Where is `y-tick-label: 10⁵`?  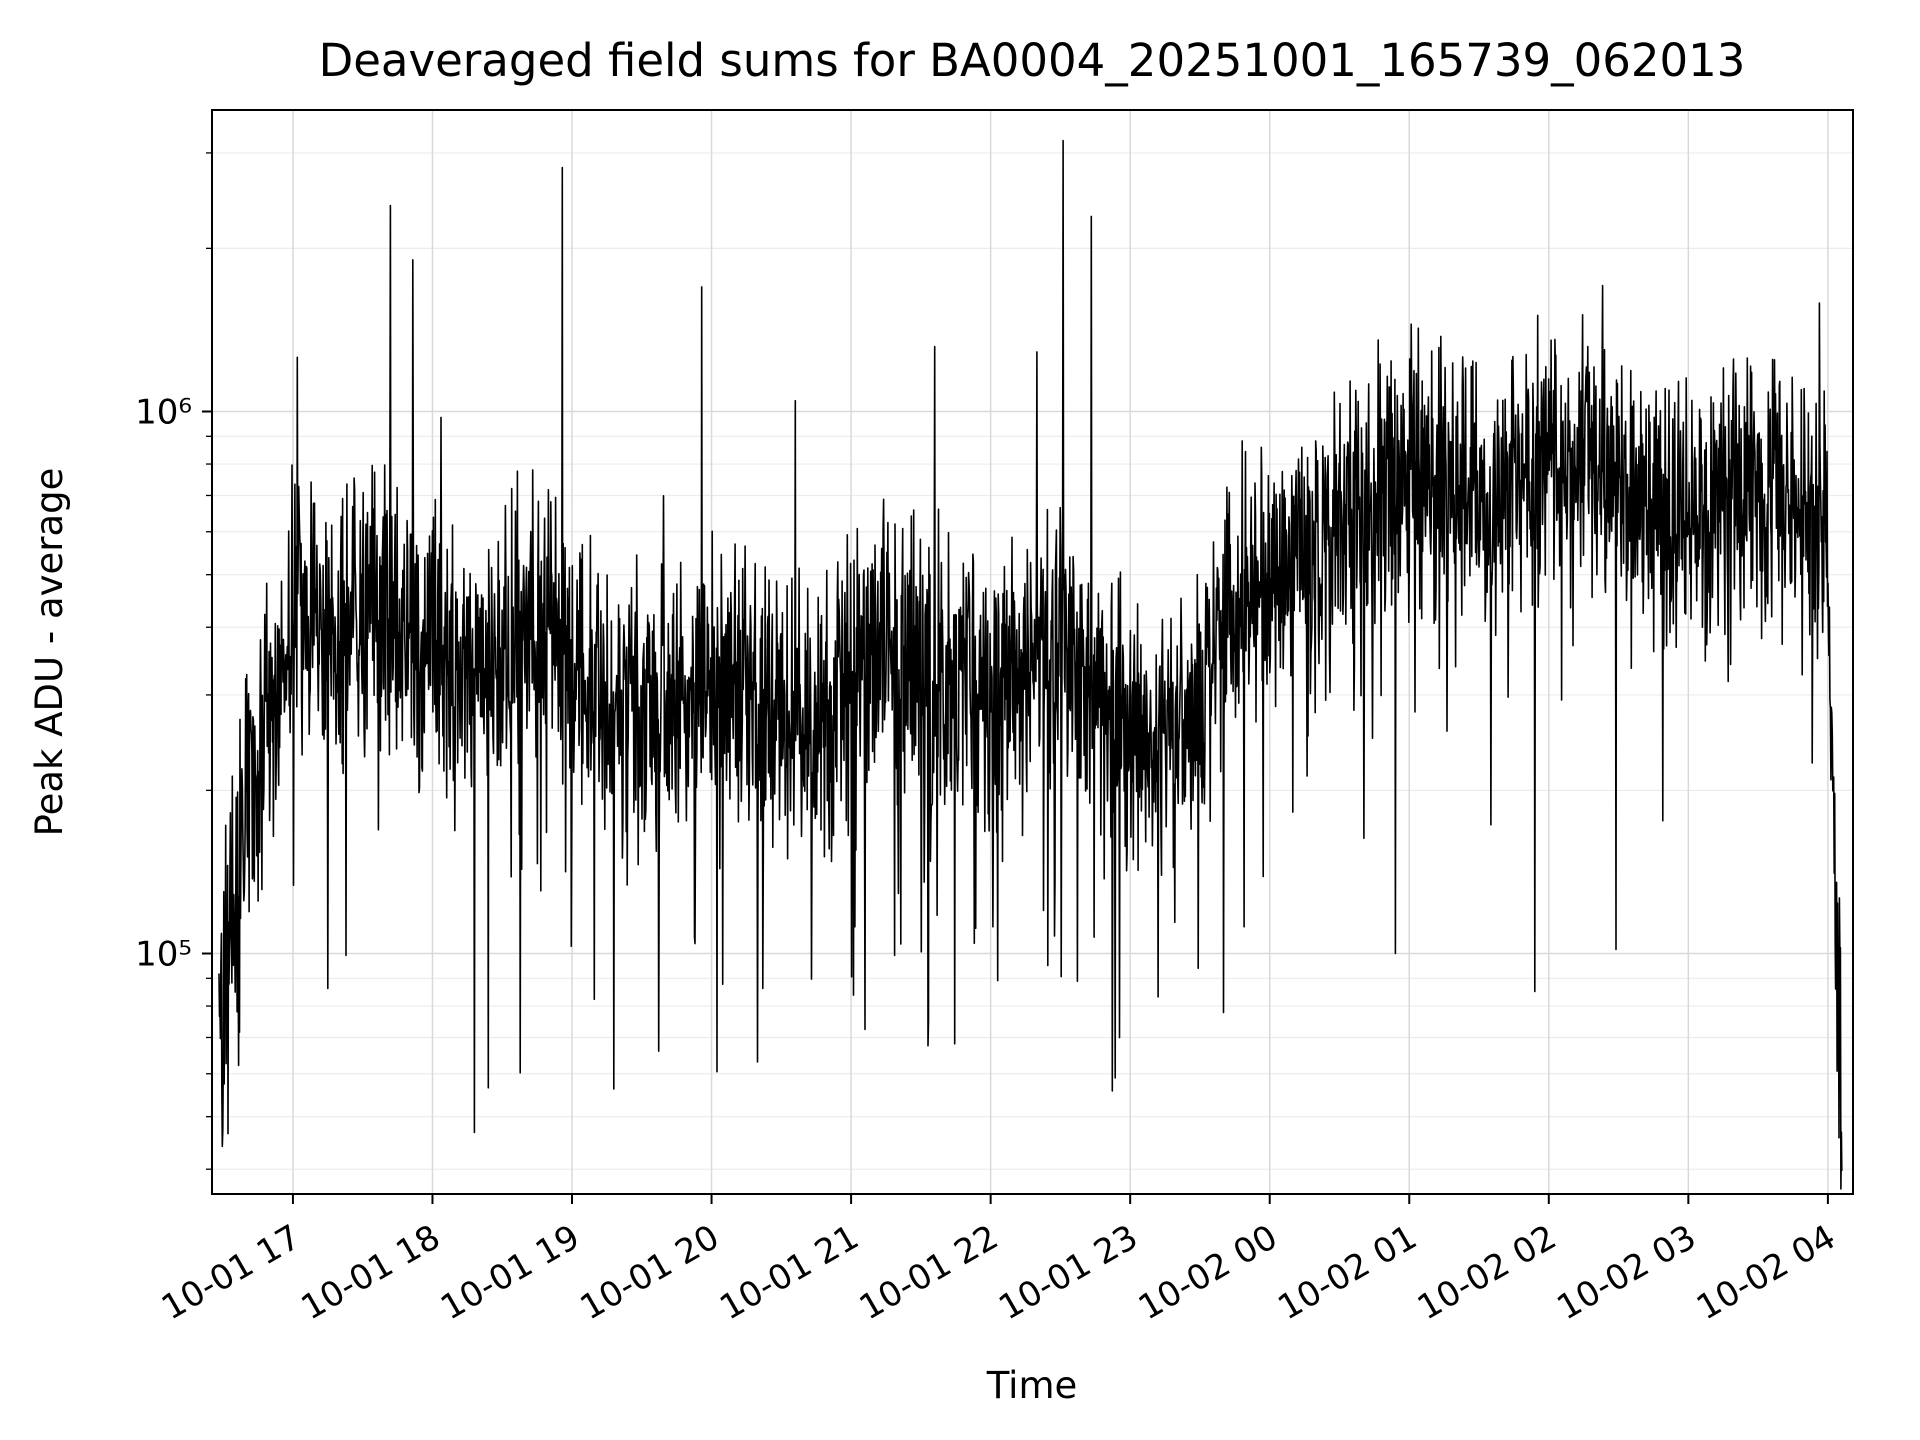 y-tick-label: 10⁵ is located at coordinates (163, 955).